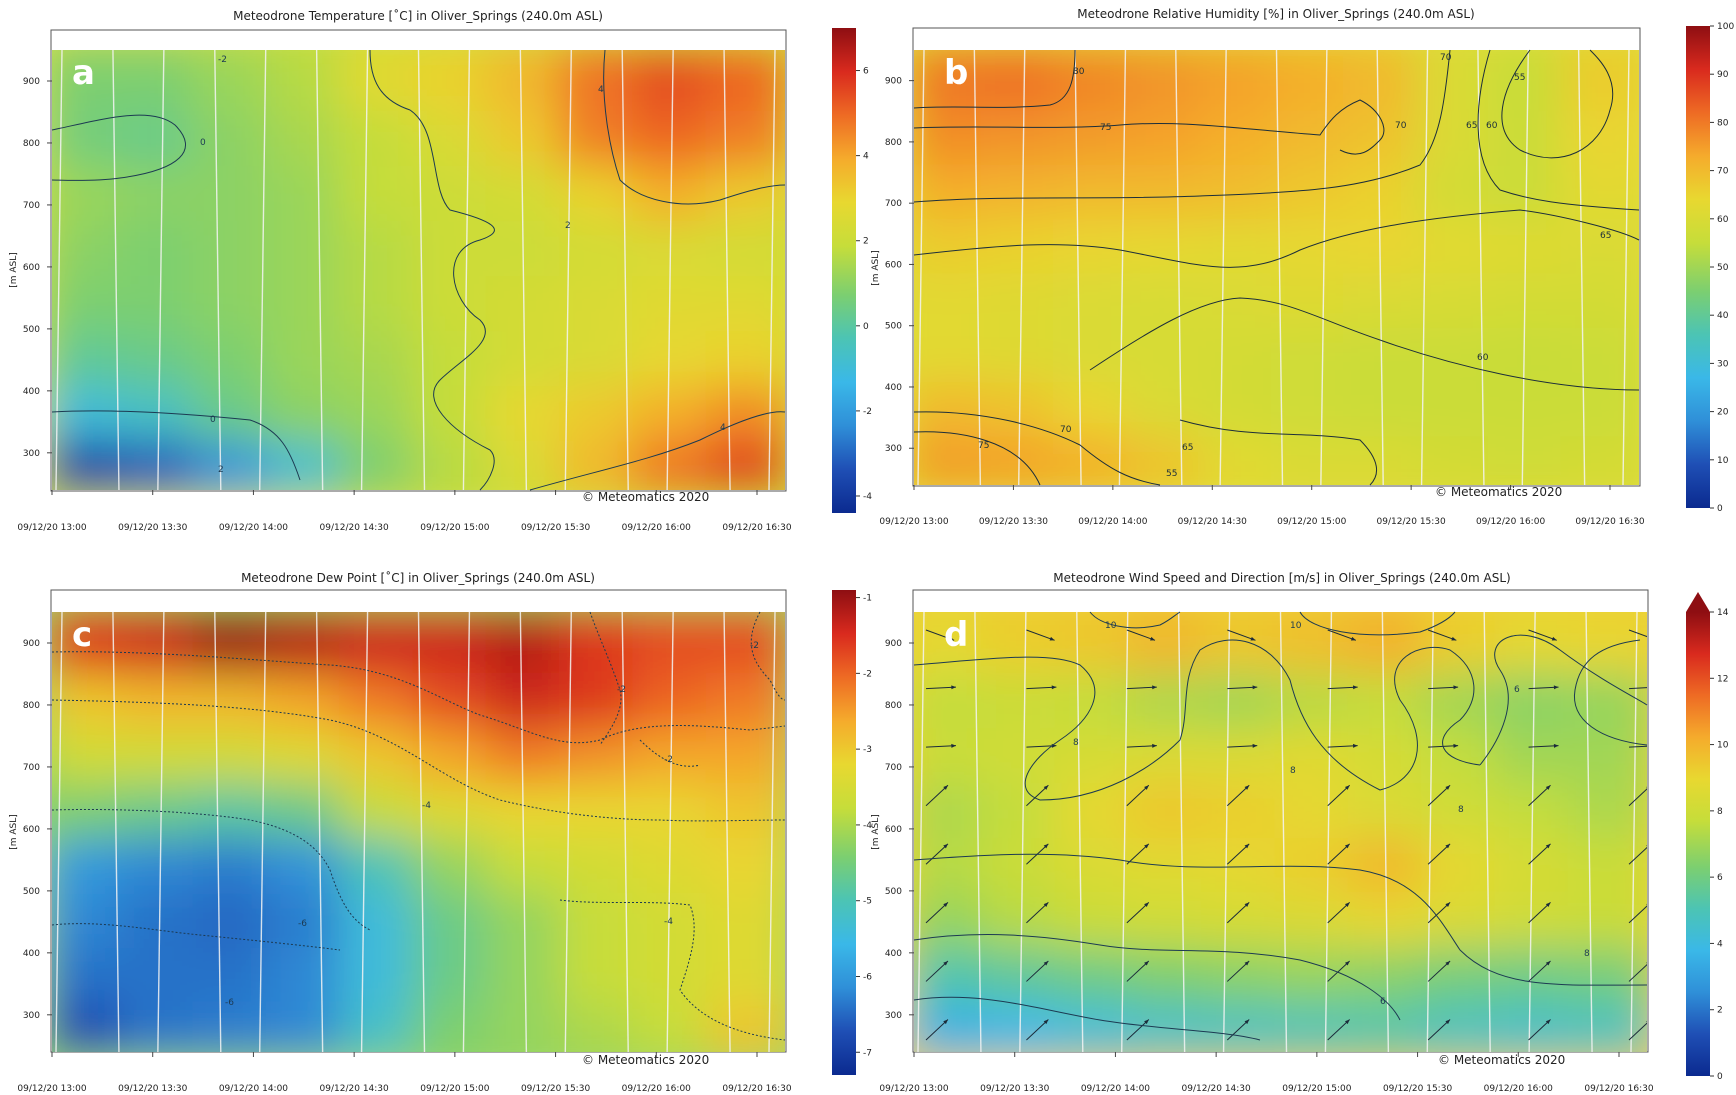 The width and height of the screenshot is (1736, 1095). Describe the element at coordinates (866, 327) in the screenshot. I see `colorbar-tick-label: 0` at that location.